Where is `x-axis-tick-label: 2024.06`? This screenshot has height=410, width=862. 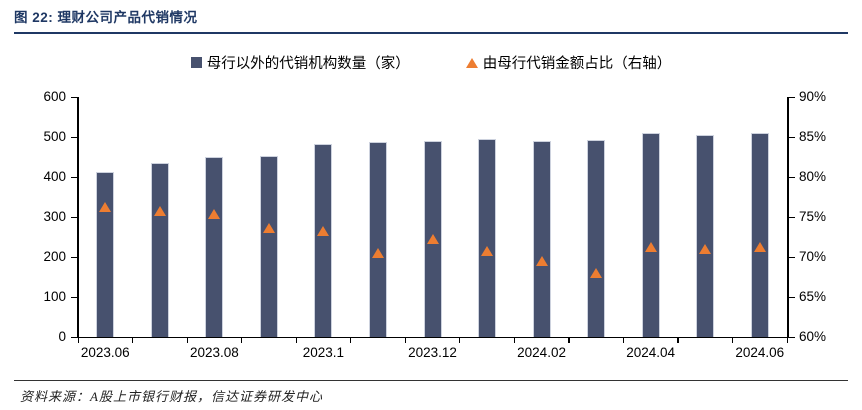 x-axis-tick-label: 2024.06 is located at coordinates (760, 352).